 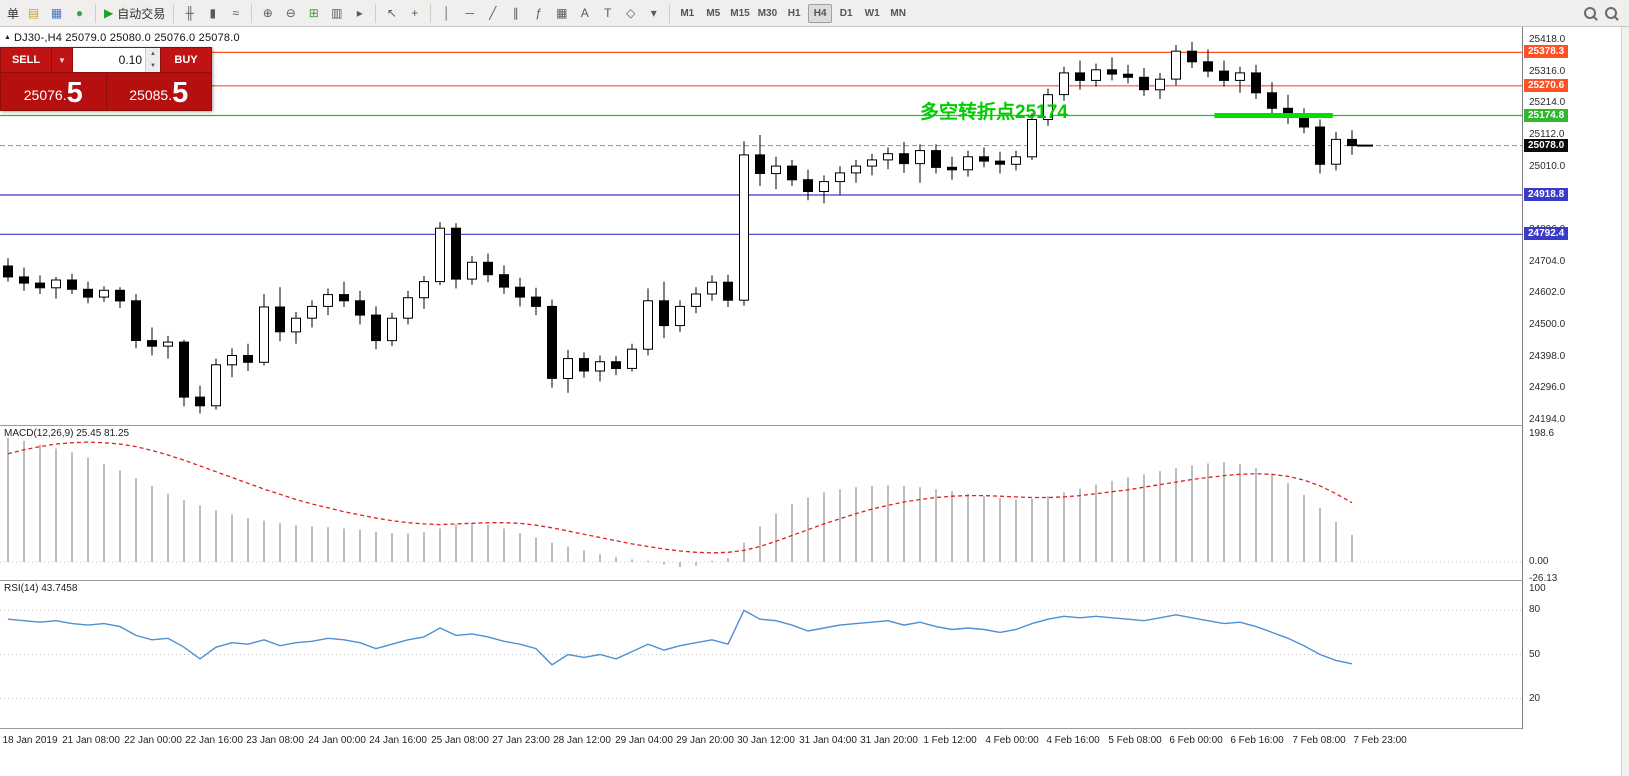 What do you see at coordinates (713, 13) in the screenshot?
I see `tf-M5: M5` at bounding box center [713, 13].